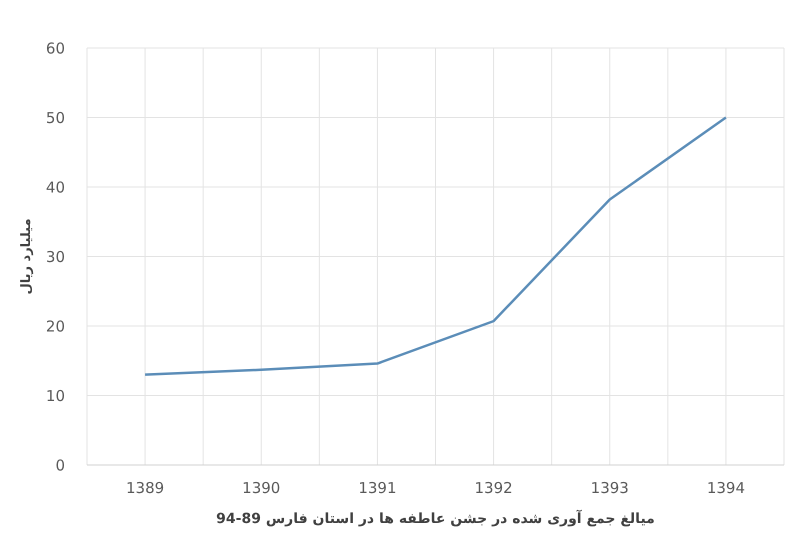 The width and height of the screenshot is (800, 557). What do you see at coordinates (261, 488) in the screenshot?
I see `x-tick-label: 1390` at bounding box center [261, 488].